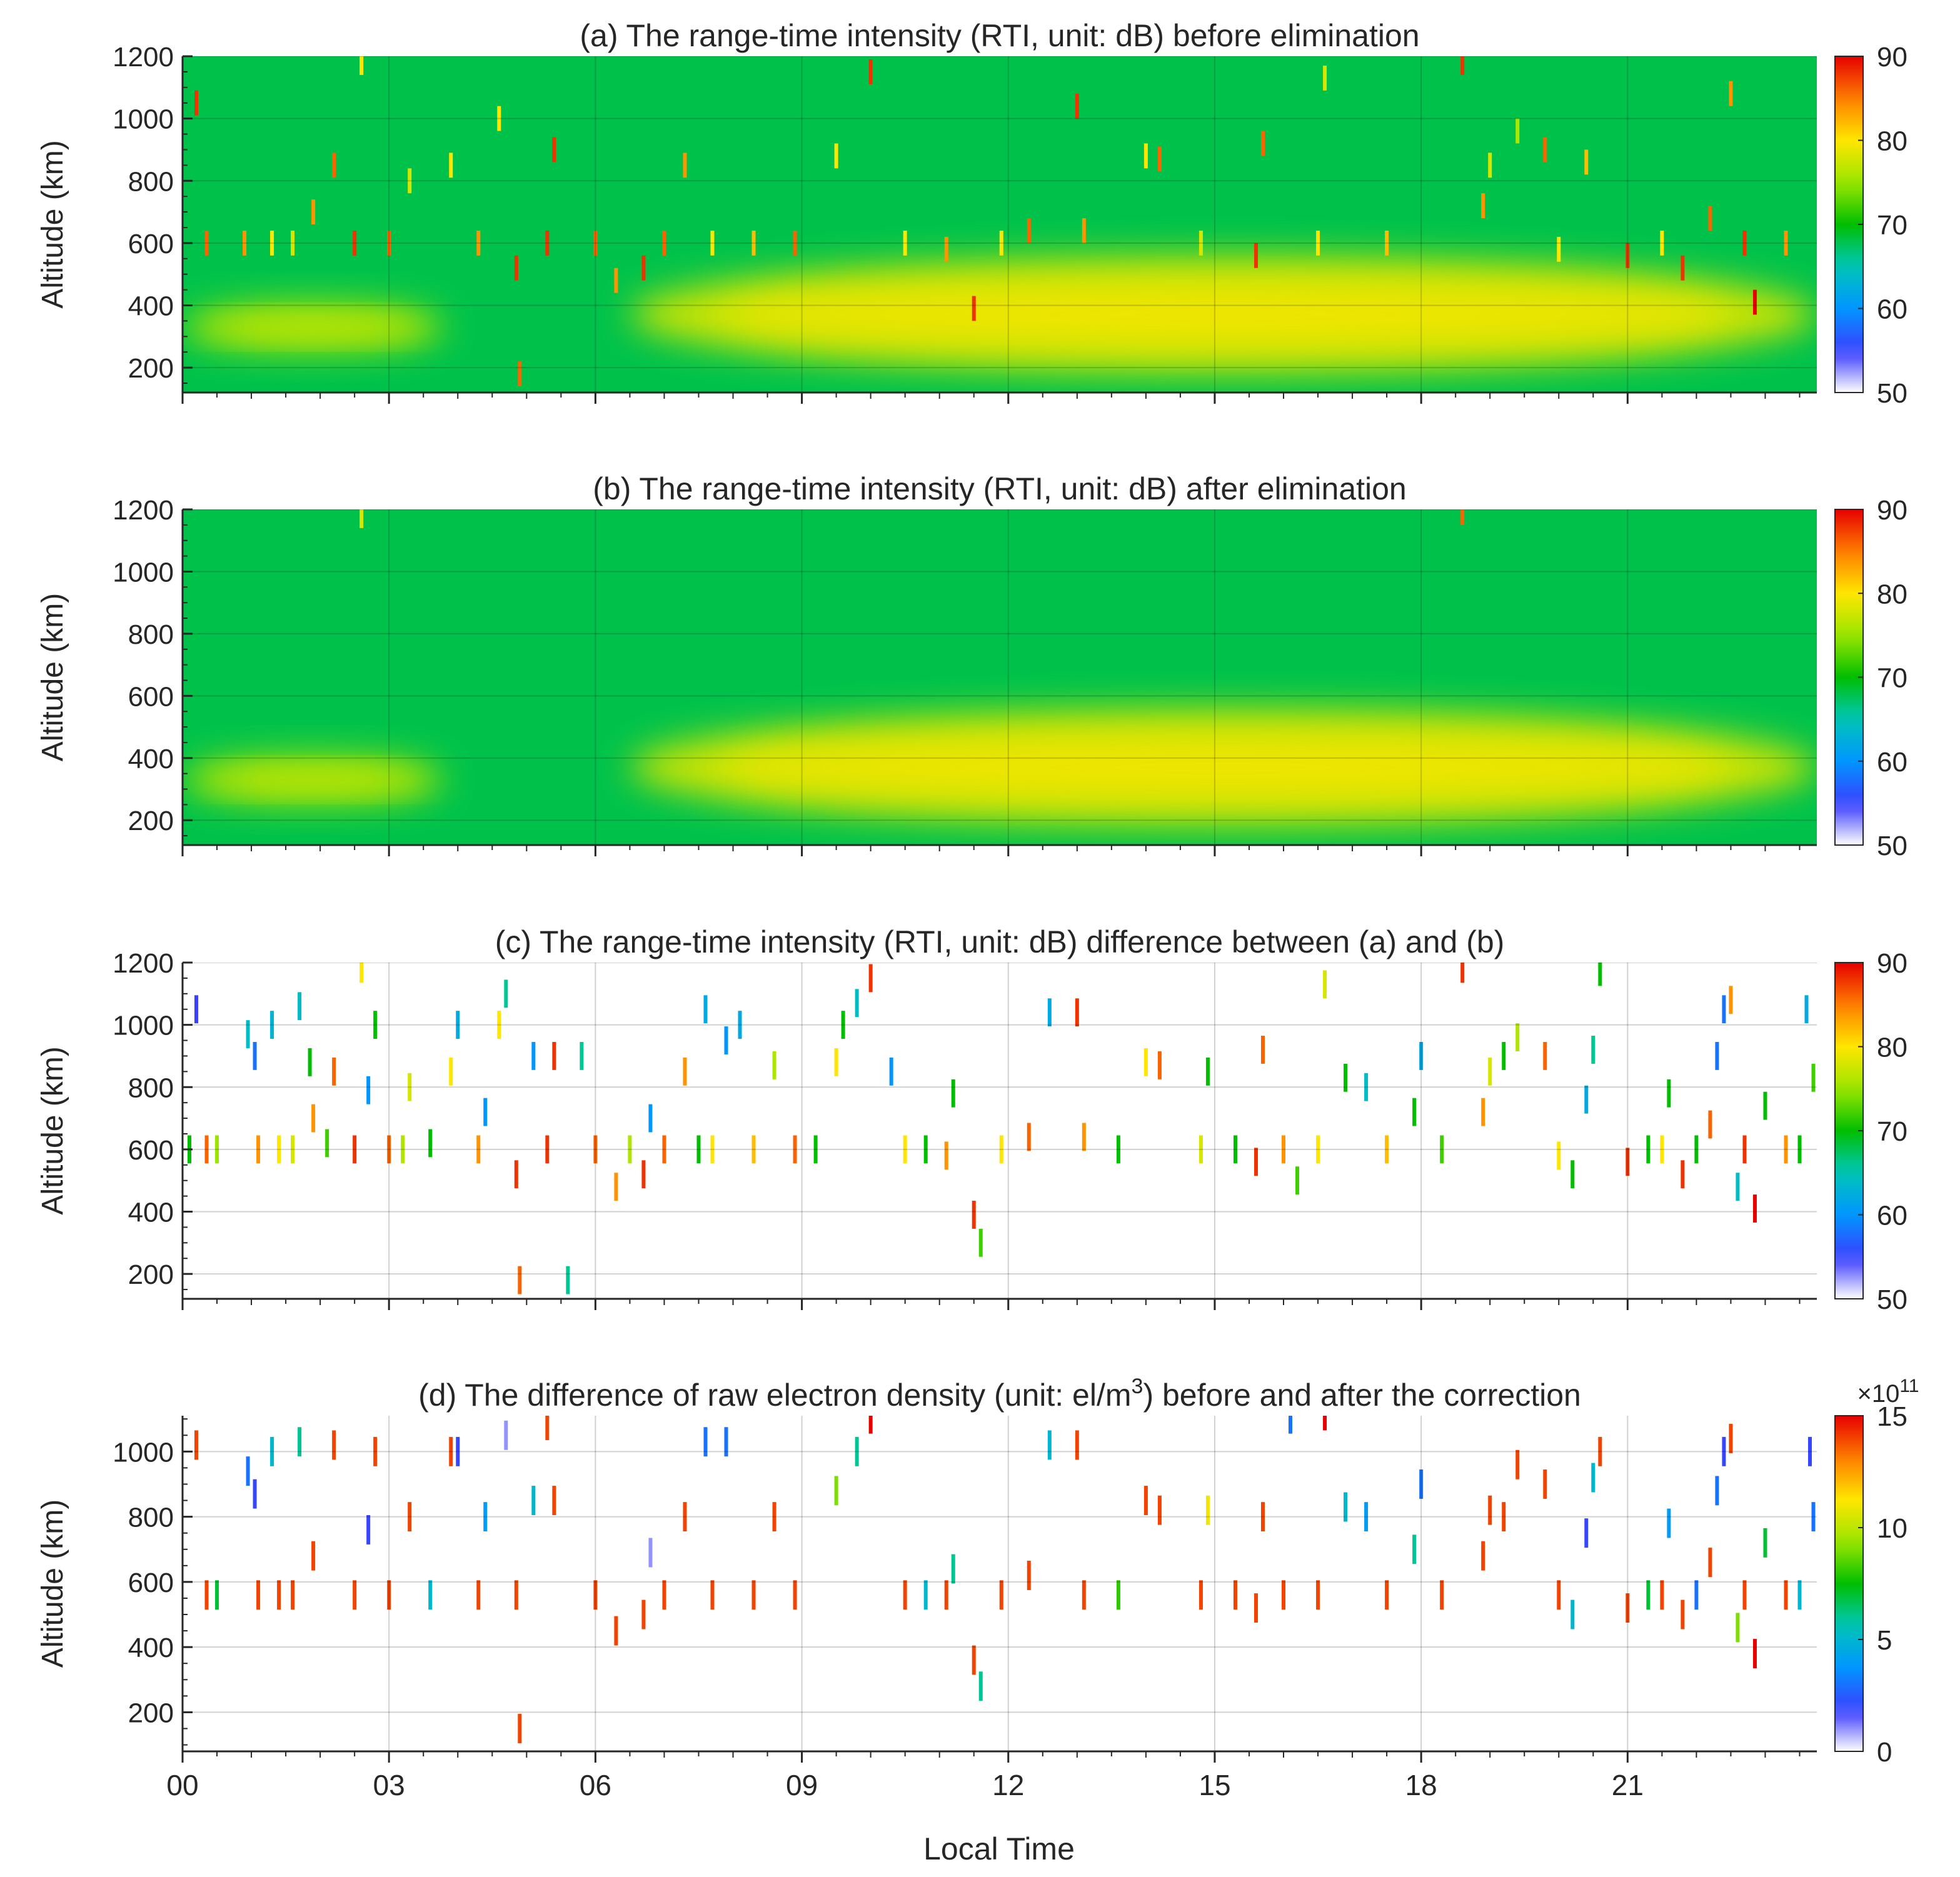 This screenshot has height=1877, width=1960. Describe the element at coordinates (1892, 226) in the screenshot. I see `colorbar-tick-label: 70` at that location.